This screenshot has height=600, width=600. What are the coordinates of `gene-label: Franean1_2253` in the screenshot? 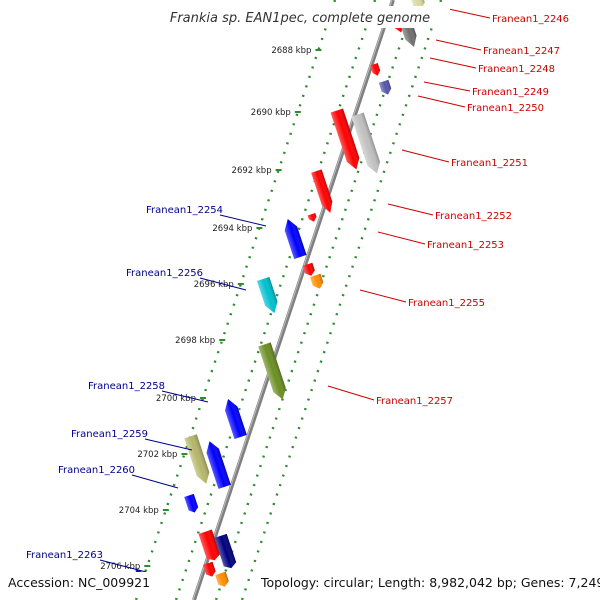 It's located at (465, 245).